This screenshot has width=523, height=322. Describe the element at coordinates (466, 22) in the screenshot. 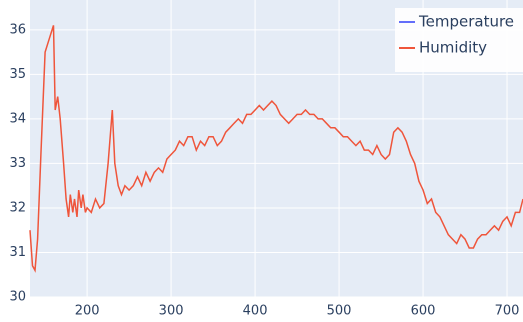

I see `legend-label: Temperature` at that location.